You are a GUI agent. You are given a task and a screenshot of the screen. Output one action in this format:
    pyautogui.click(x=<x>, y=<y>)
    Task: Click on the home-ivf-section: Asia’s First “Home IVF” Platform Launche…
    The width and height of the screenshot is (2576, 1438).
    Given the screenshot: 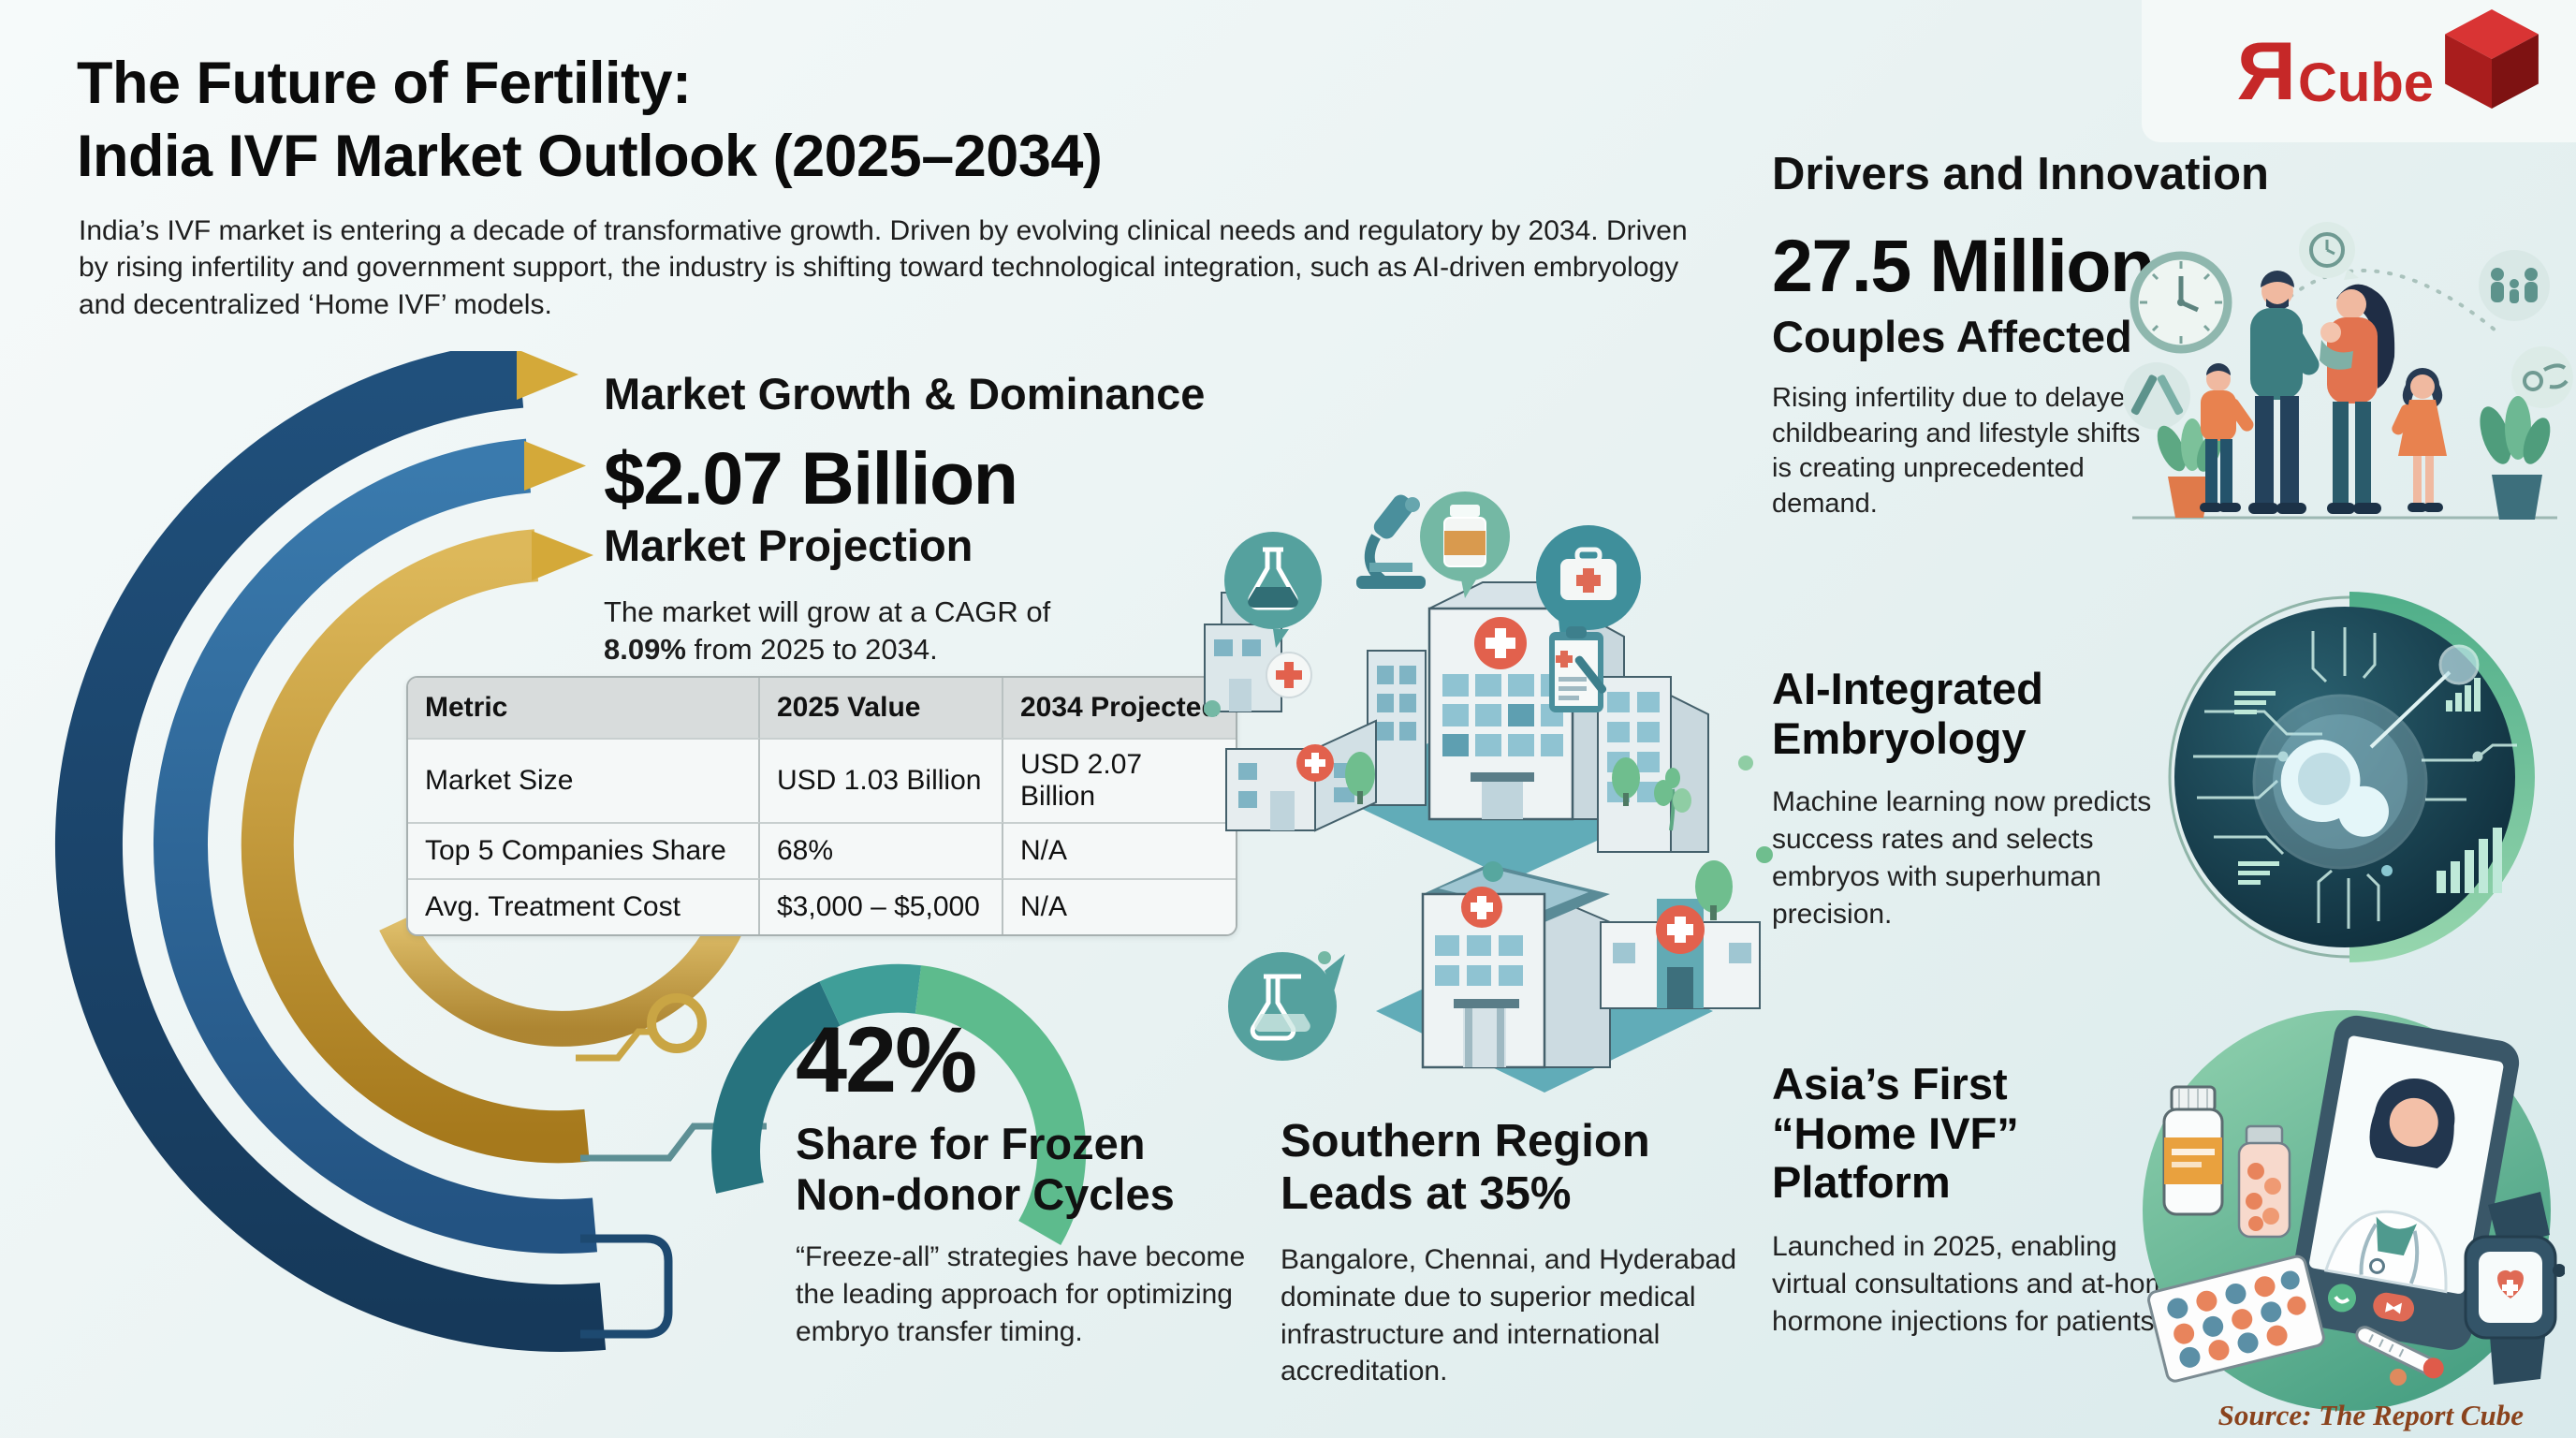 What is the action you would take?
    pyautogui.click(x=1987, y=1200)
    